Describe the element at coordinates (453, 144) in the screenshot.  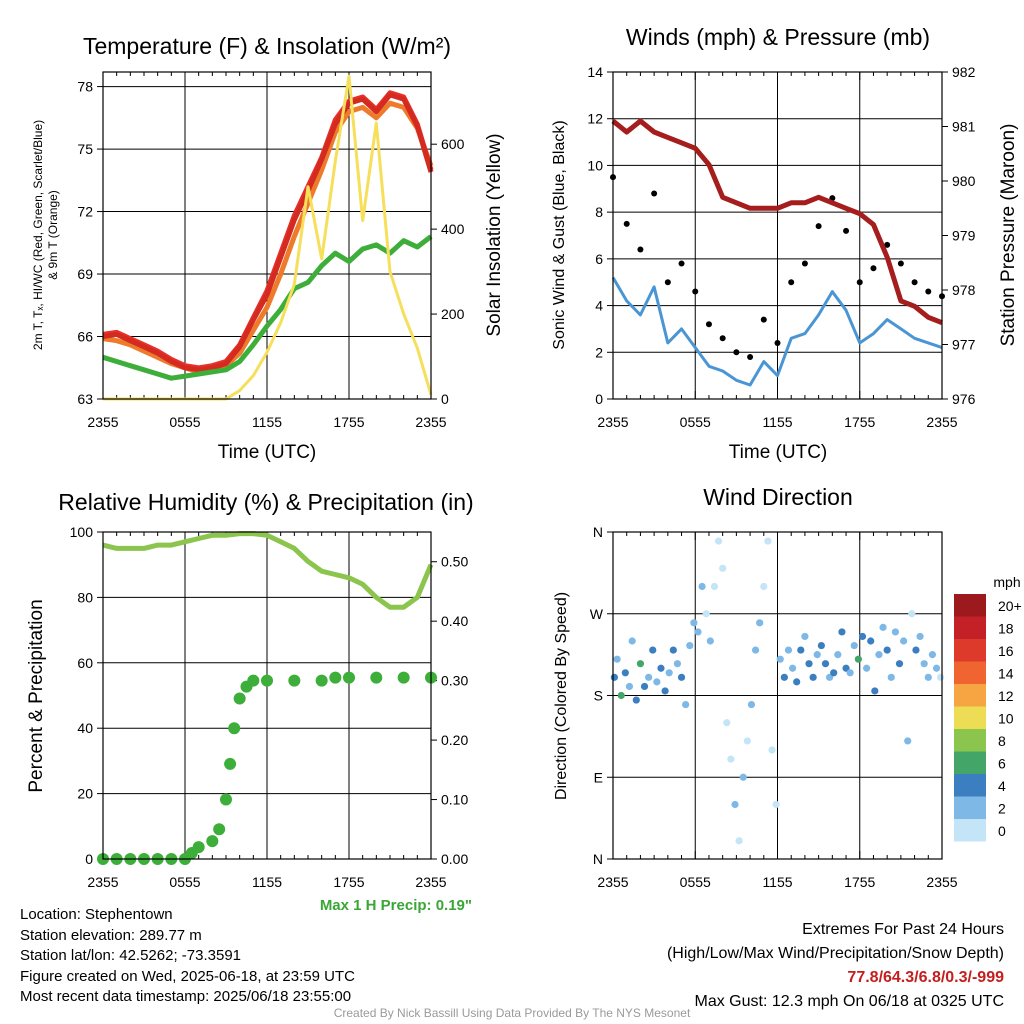
I see `temperature-y2tick-label: 600` at that location.